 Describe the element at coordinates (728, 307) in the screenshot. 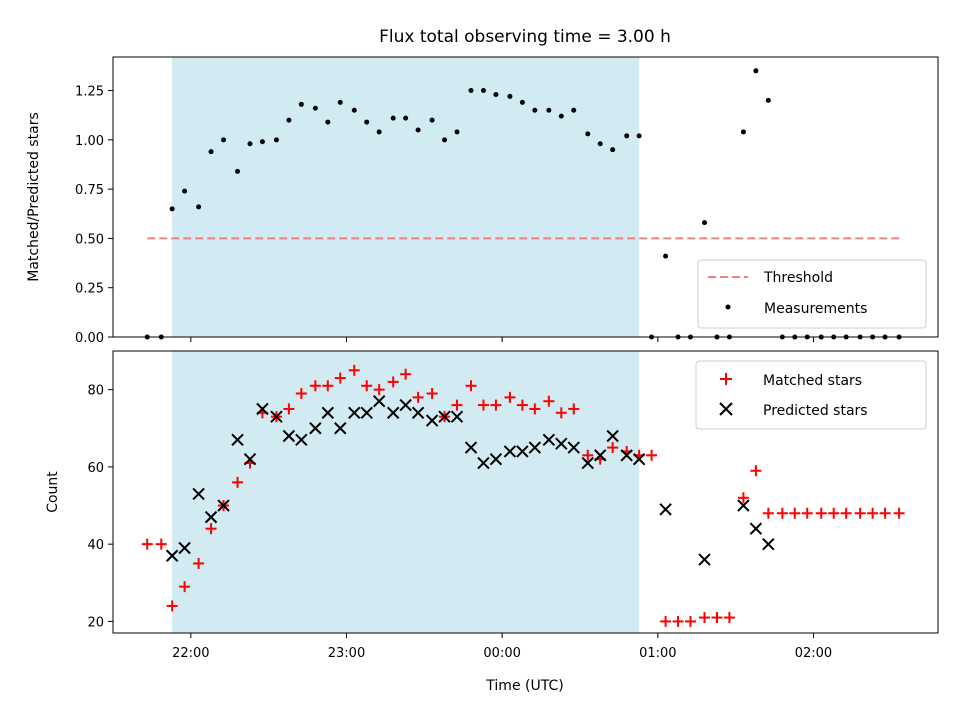

I see `legend-measurements-swatch` at that location.